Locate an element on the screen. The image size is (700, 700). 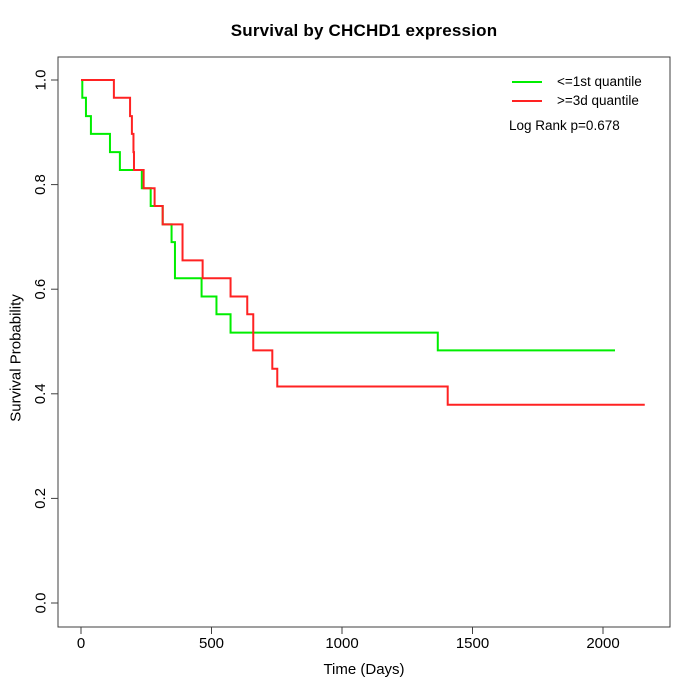
red-line-swatch-icon is located at coordinates (527, 100).